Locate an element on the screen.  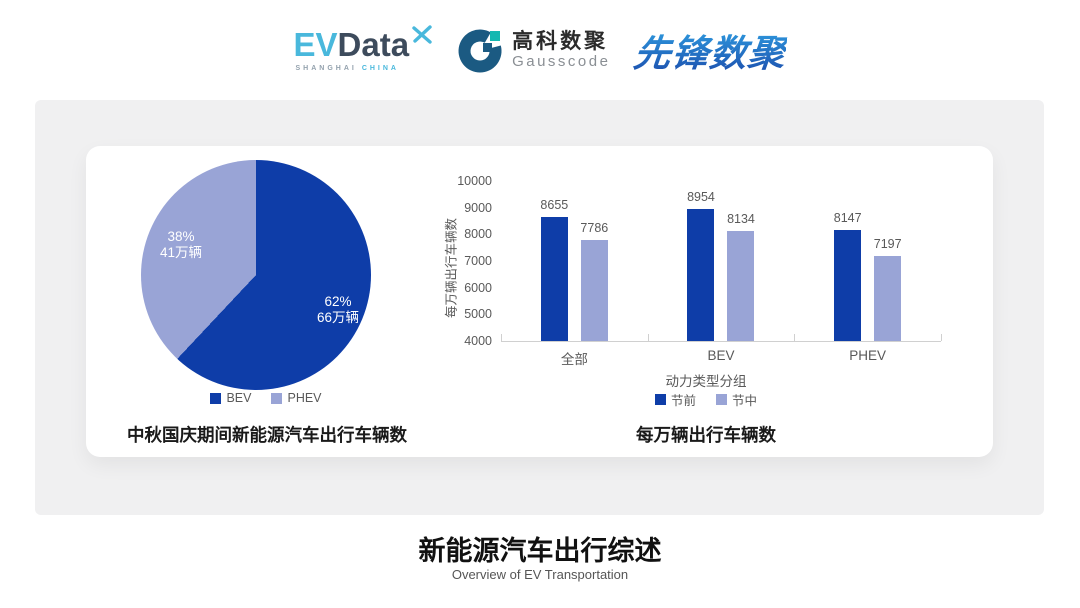
ytick-label: 10000 is located at coordinates (474, 181).